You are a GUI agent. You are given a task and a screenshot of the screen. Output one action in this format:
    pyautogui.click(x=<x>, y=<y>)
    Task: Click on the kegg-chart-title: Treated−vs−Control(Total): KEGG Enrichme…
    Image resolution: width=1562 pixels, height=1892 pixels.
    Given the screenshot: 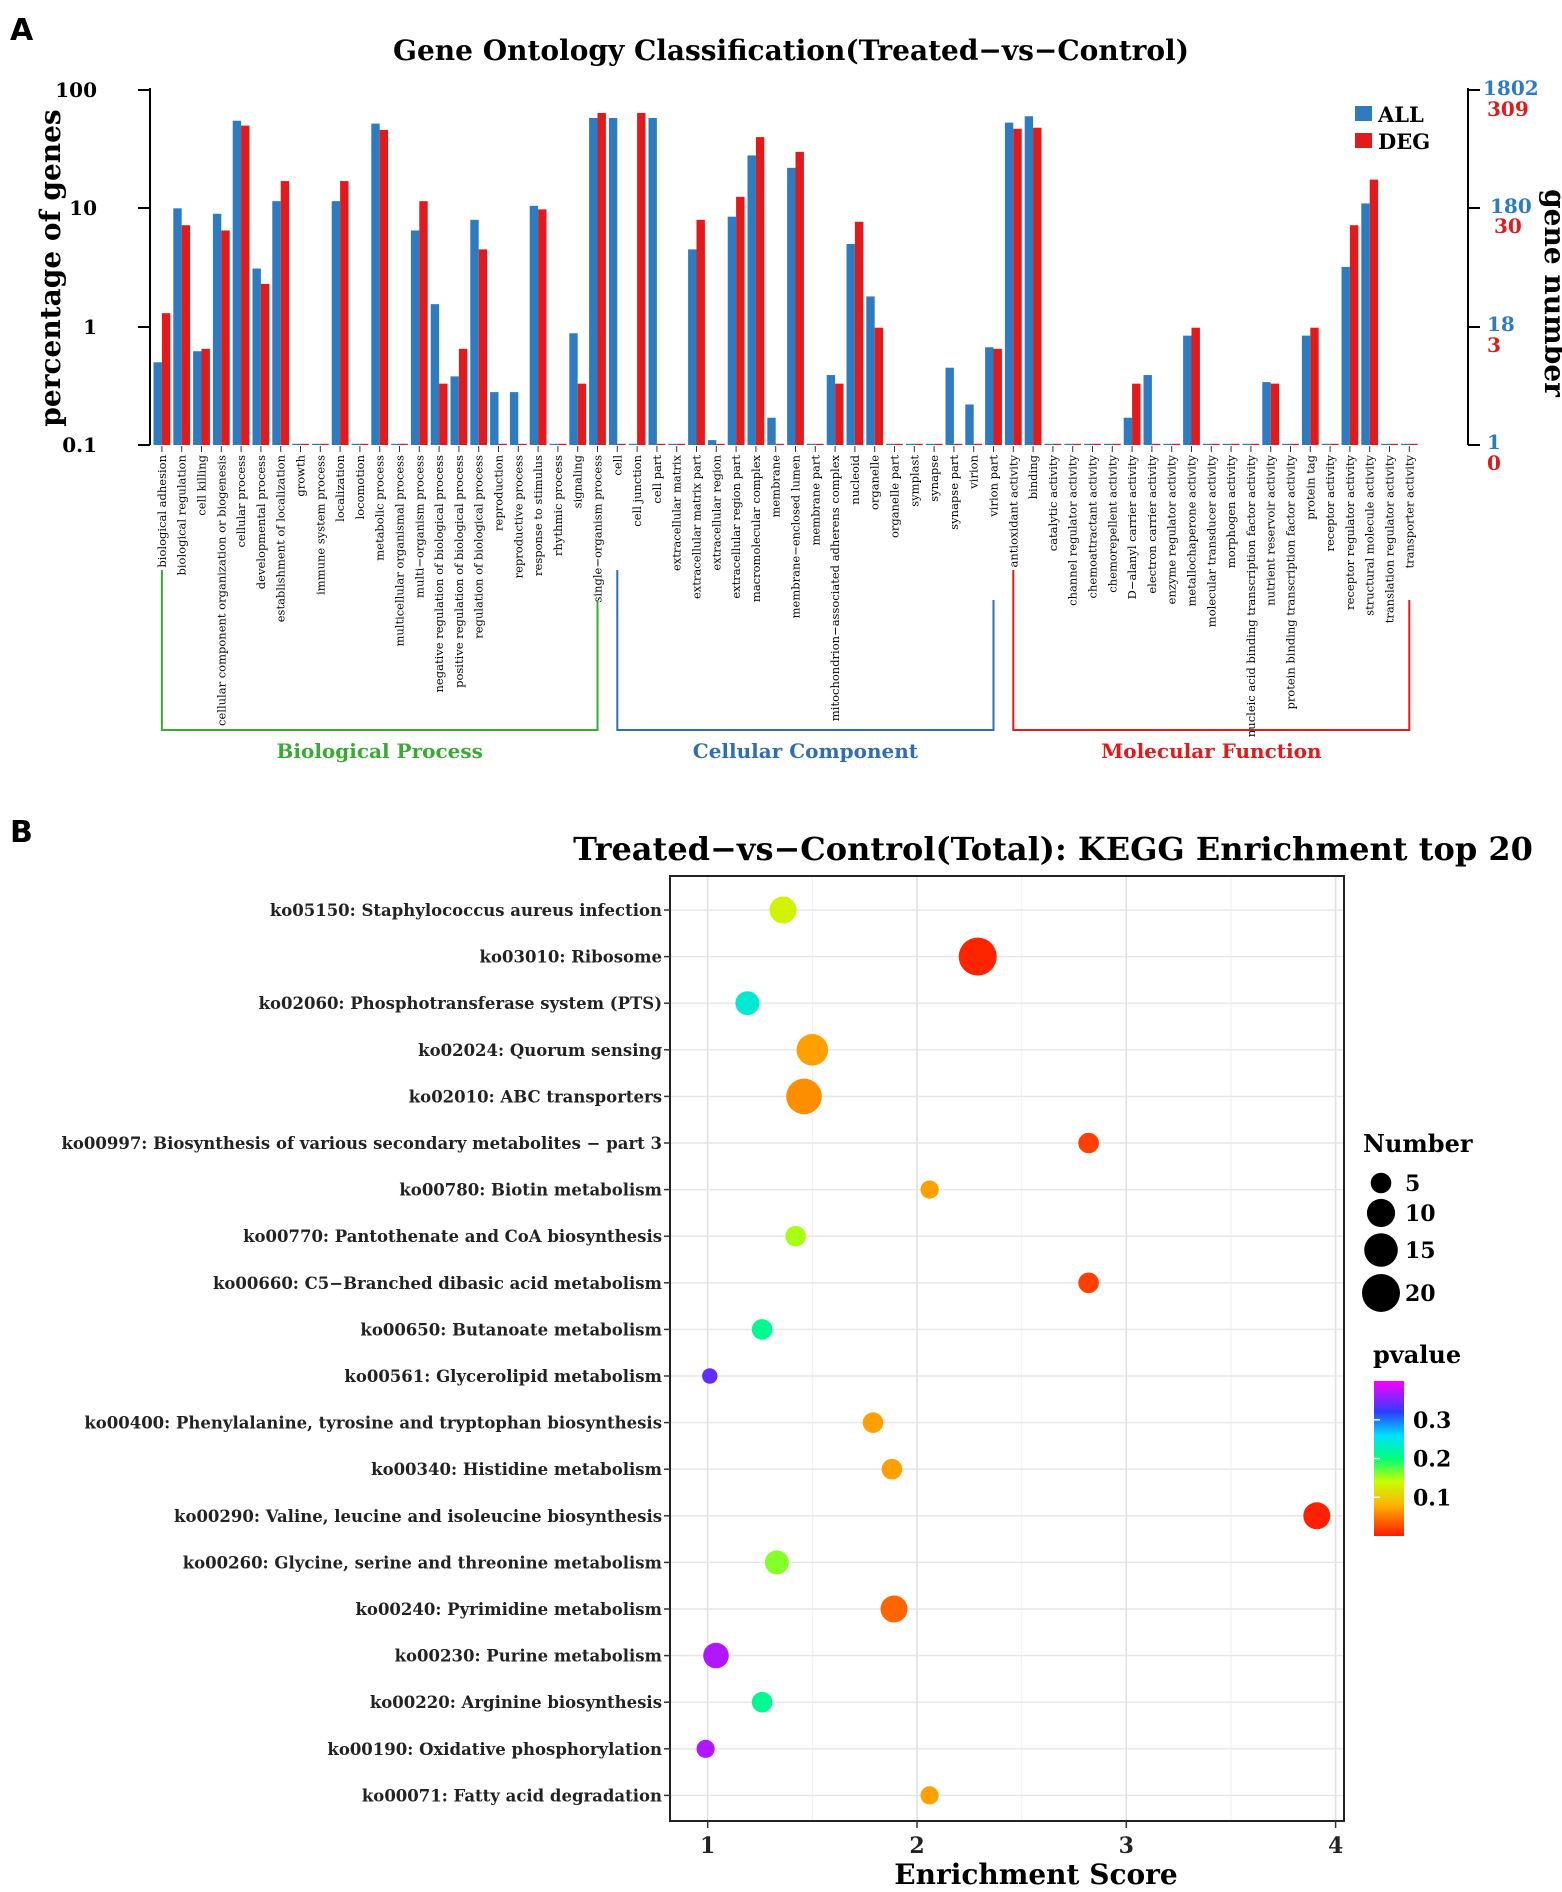 What is the action you would take?
    pyautogui.click(x=1053, y=849)
    